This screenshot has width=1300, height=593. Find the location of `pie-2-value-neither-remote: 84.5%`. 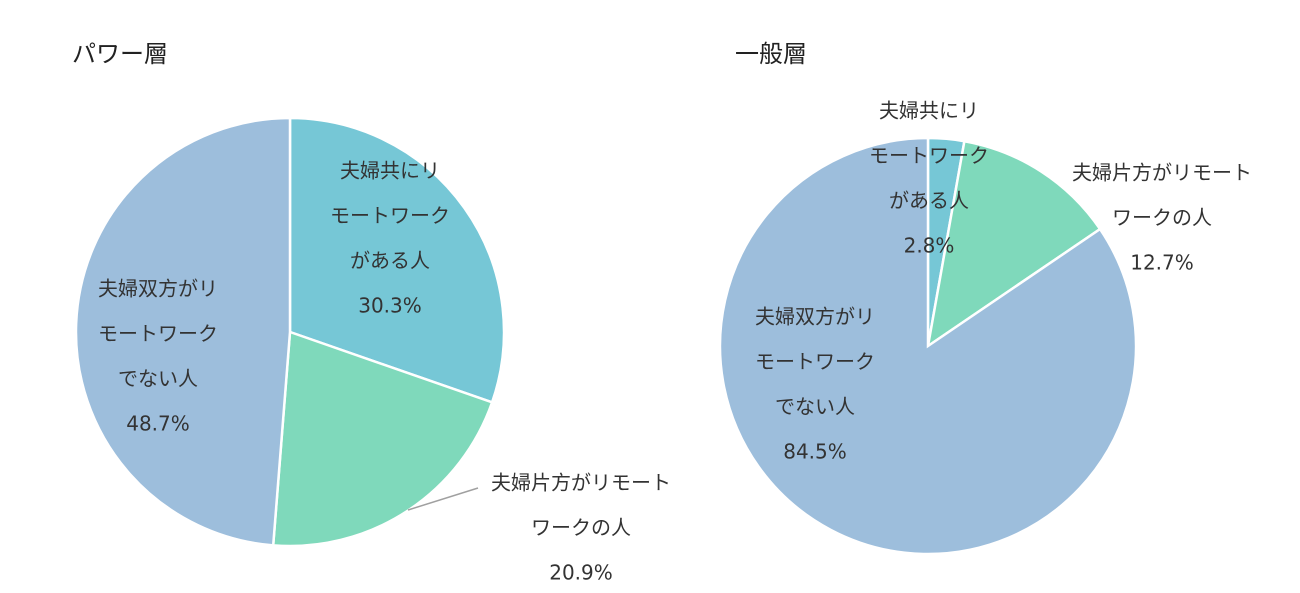

pie-2-value-neither-remote: 84.5% is located at coordinates (815, 452).